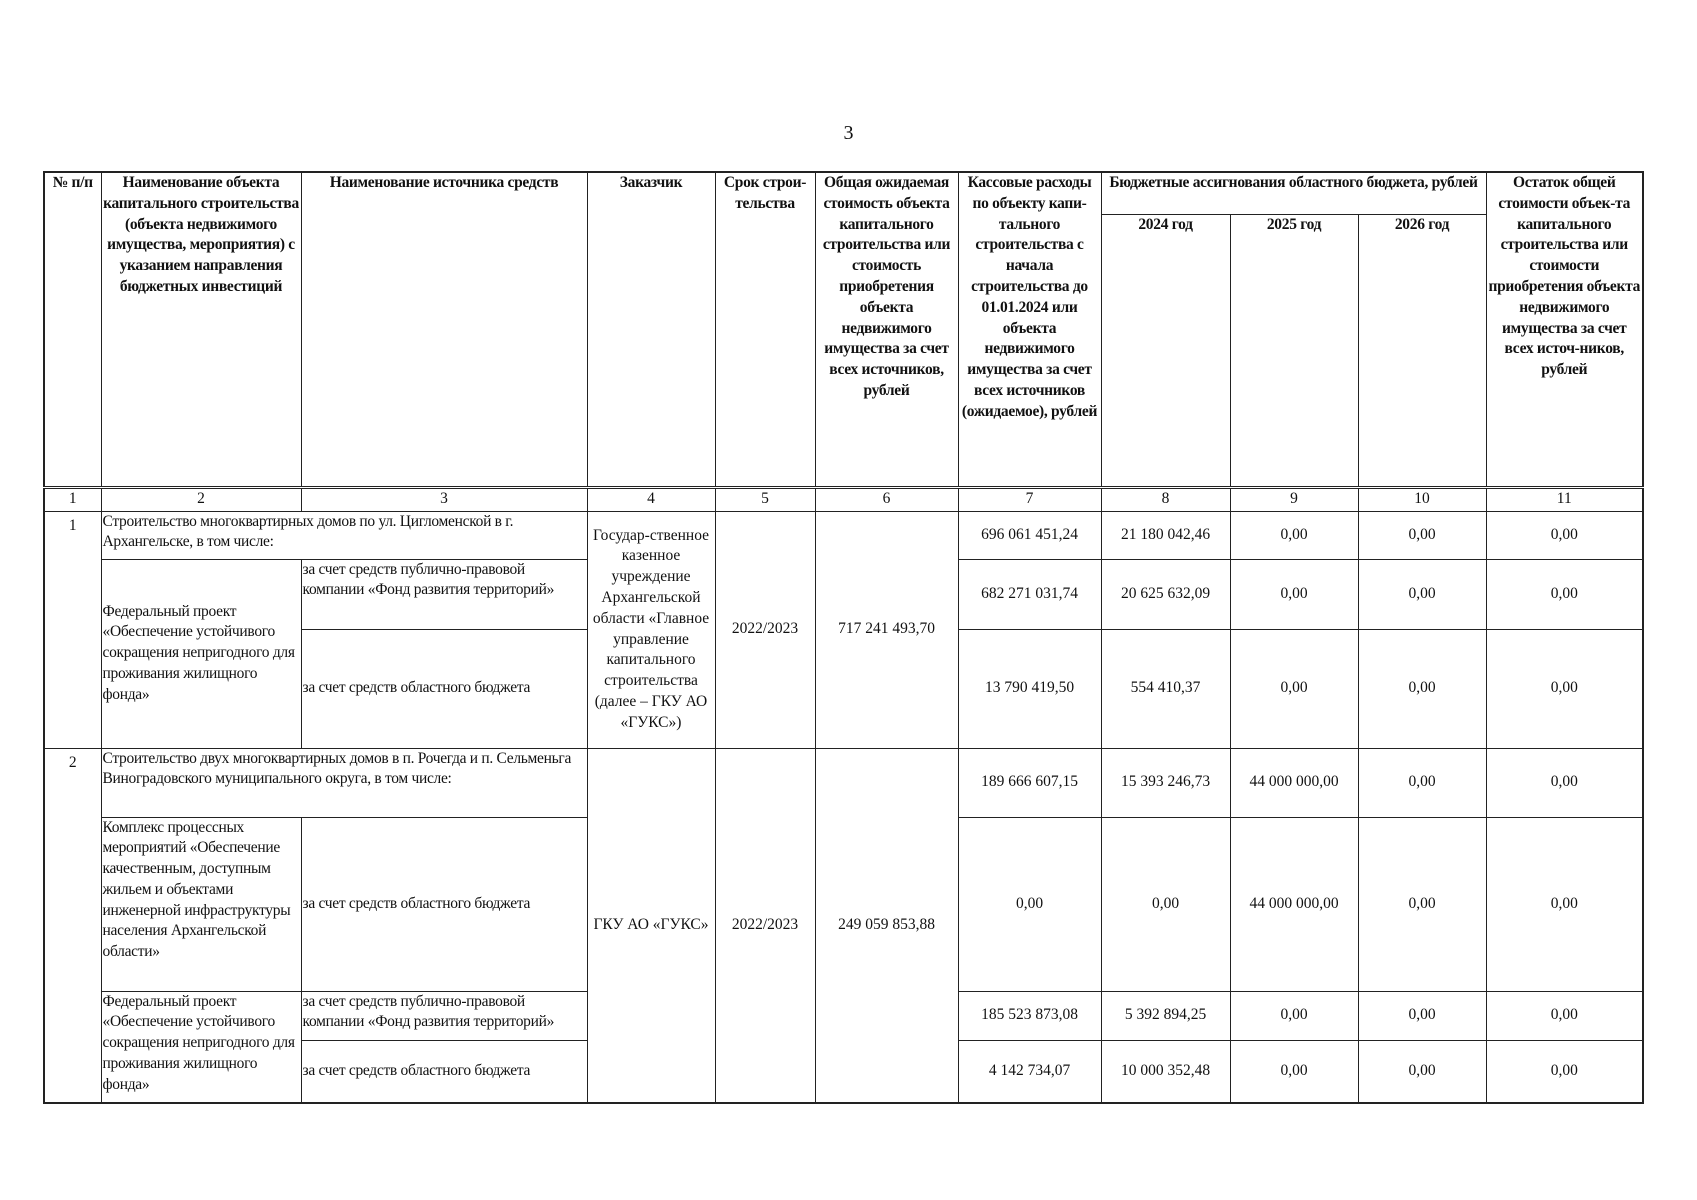  What do you see at coordinates (1165, 688) in the screenshot?
I see `budget-2024: 554 410,37` at bounding box center [1165, 688].